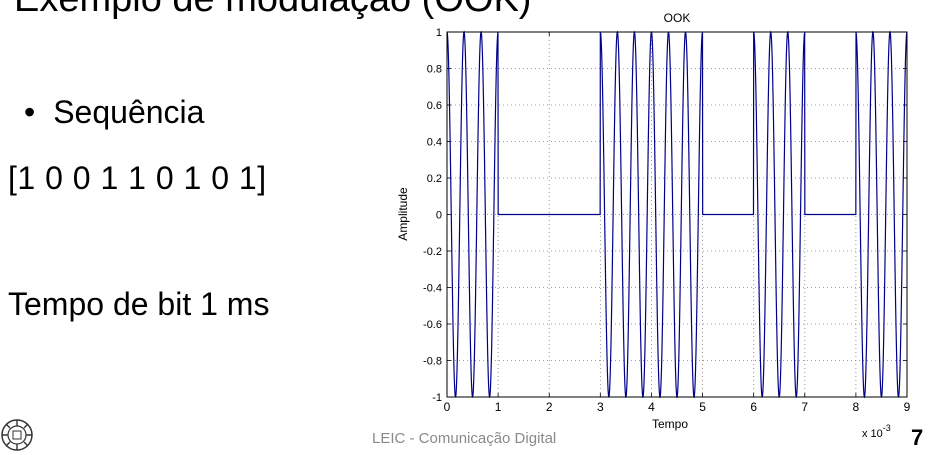 This screenshot has height=455, width=929. What do you see at coordinates (434, 106) in the screenshot?
I see `y-tick-label: 0.6` at bounding box center [434, 106].